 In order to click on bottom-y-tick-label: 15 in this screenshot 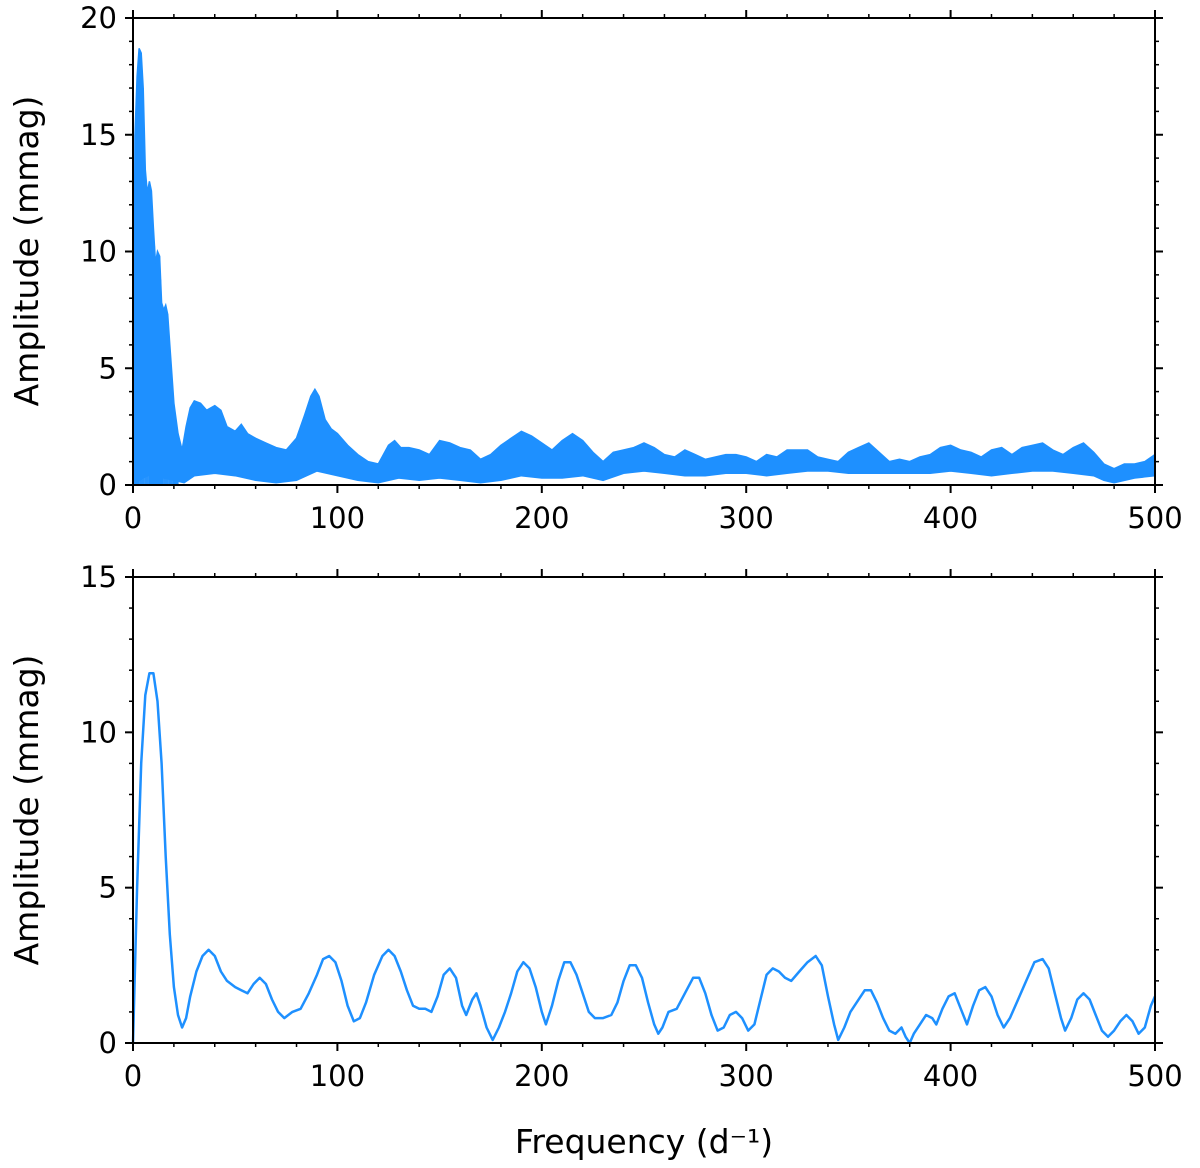, I will do `click(98, 577)`.